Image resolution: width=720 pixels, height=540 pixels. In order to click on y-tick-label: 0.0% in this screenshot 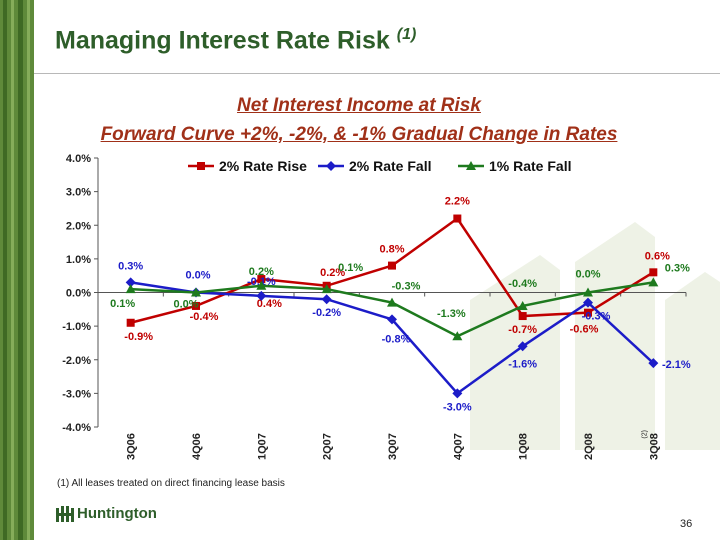, I will do `click(78, 294)`.